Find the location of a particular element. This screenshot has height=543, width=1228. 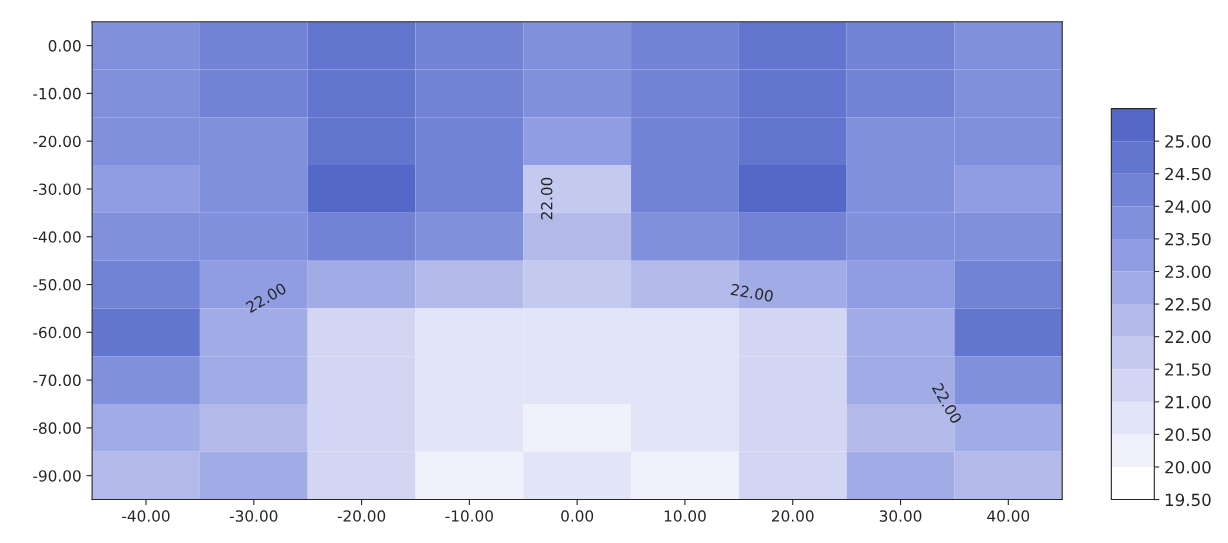

color-bar-label: 22.00 is located at coordinates (1188, 337).